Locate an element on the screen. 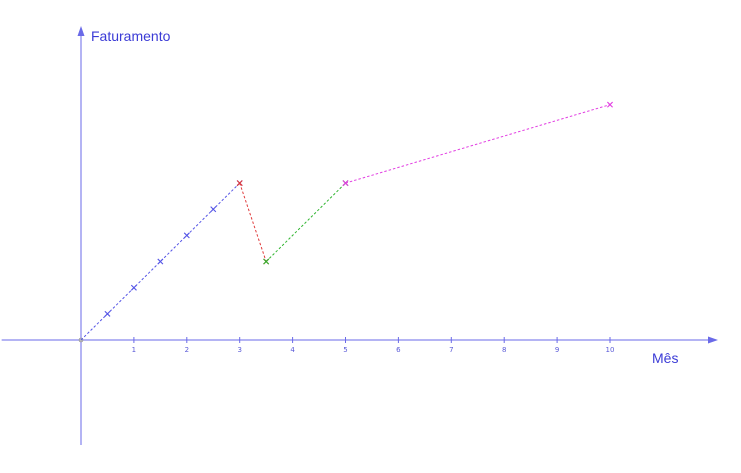 The width and height of the screenshot is (741, 473). x-tick-label-2: 2 is located at coordinates (187, 350).